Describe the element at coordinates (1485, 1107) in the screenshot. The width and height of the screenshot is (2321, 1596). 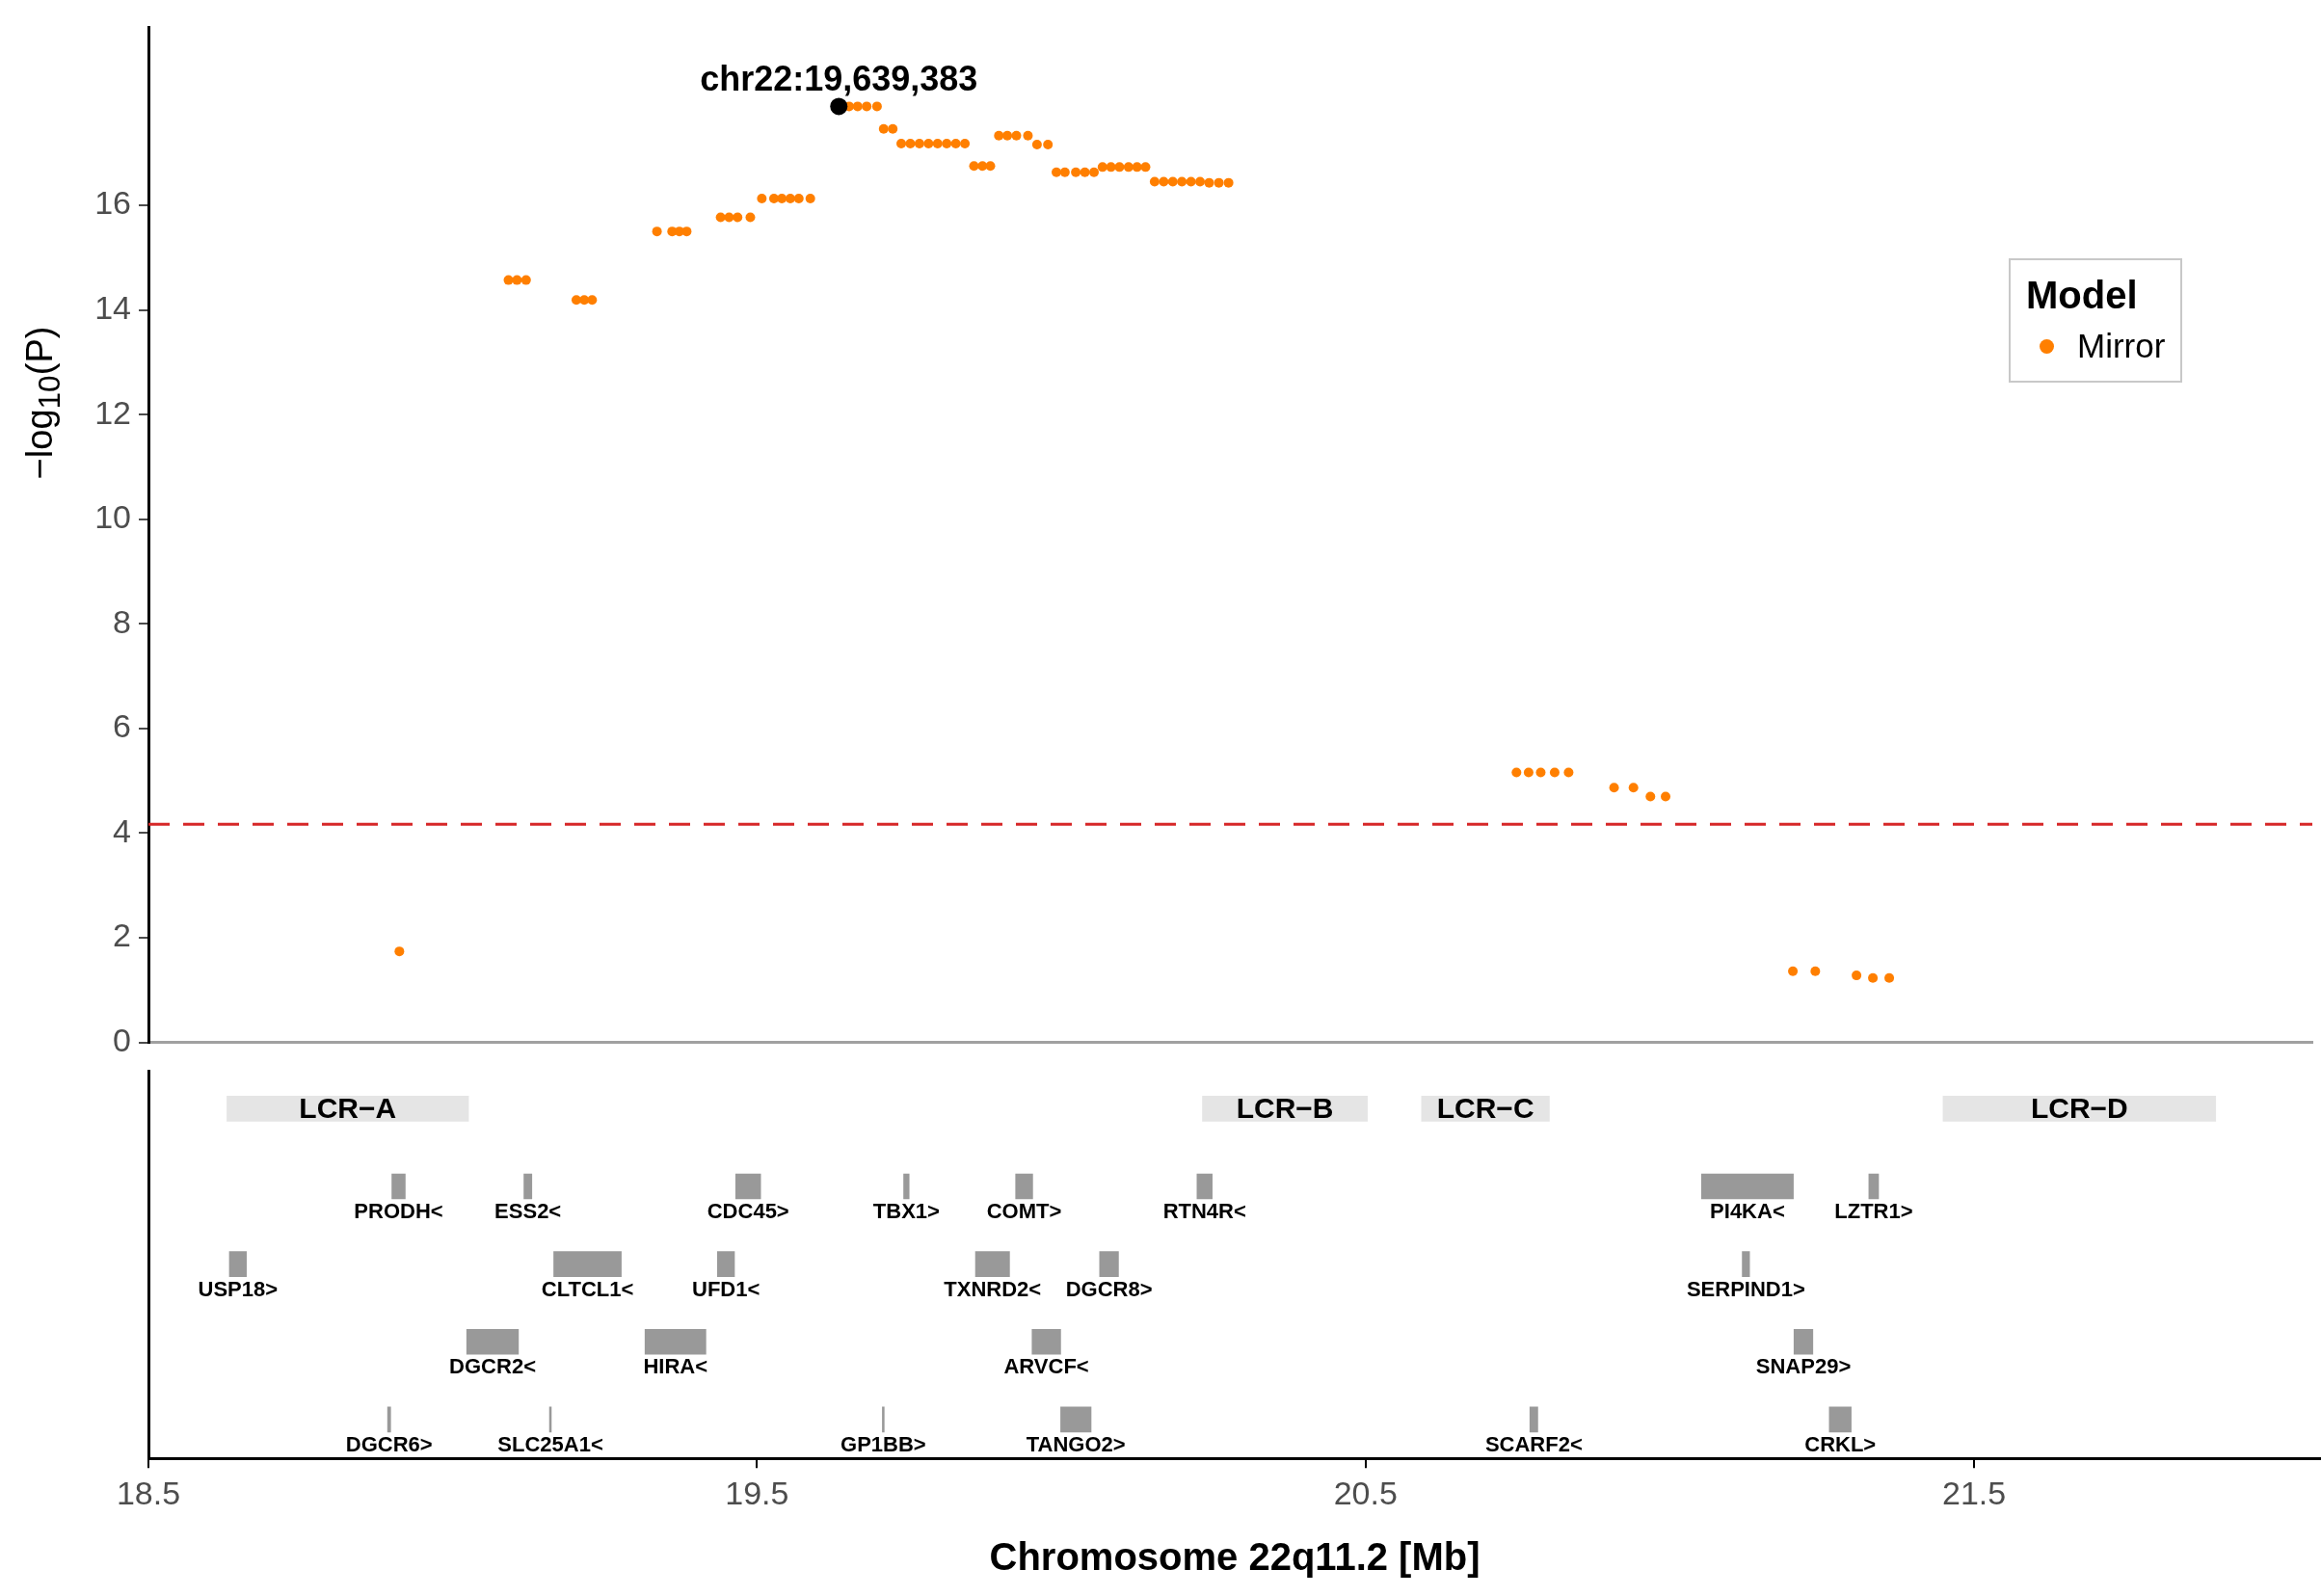
I see `data-label: LCR−C` at that location.